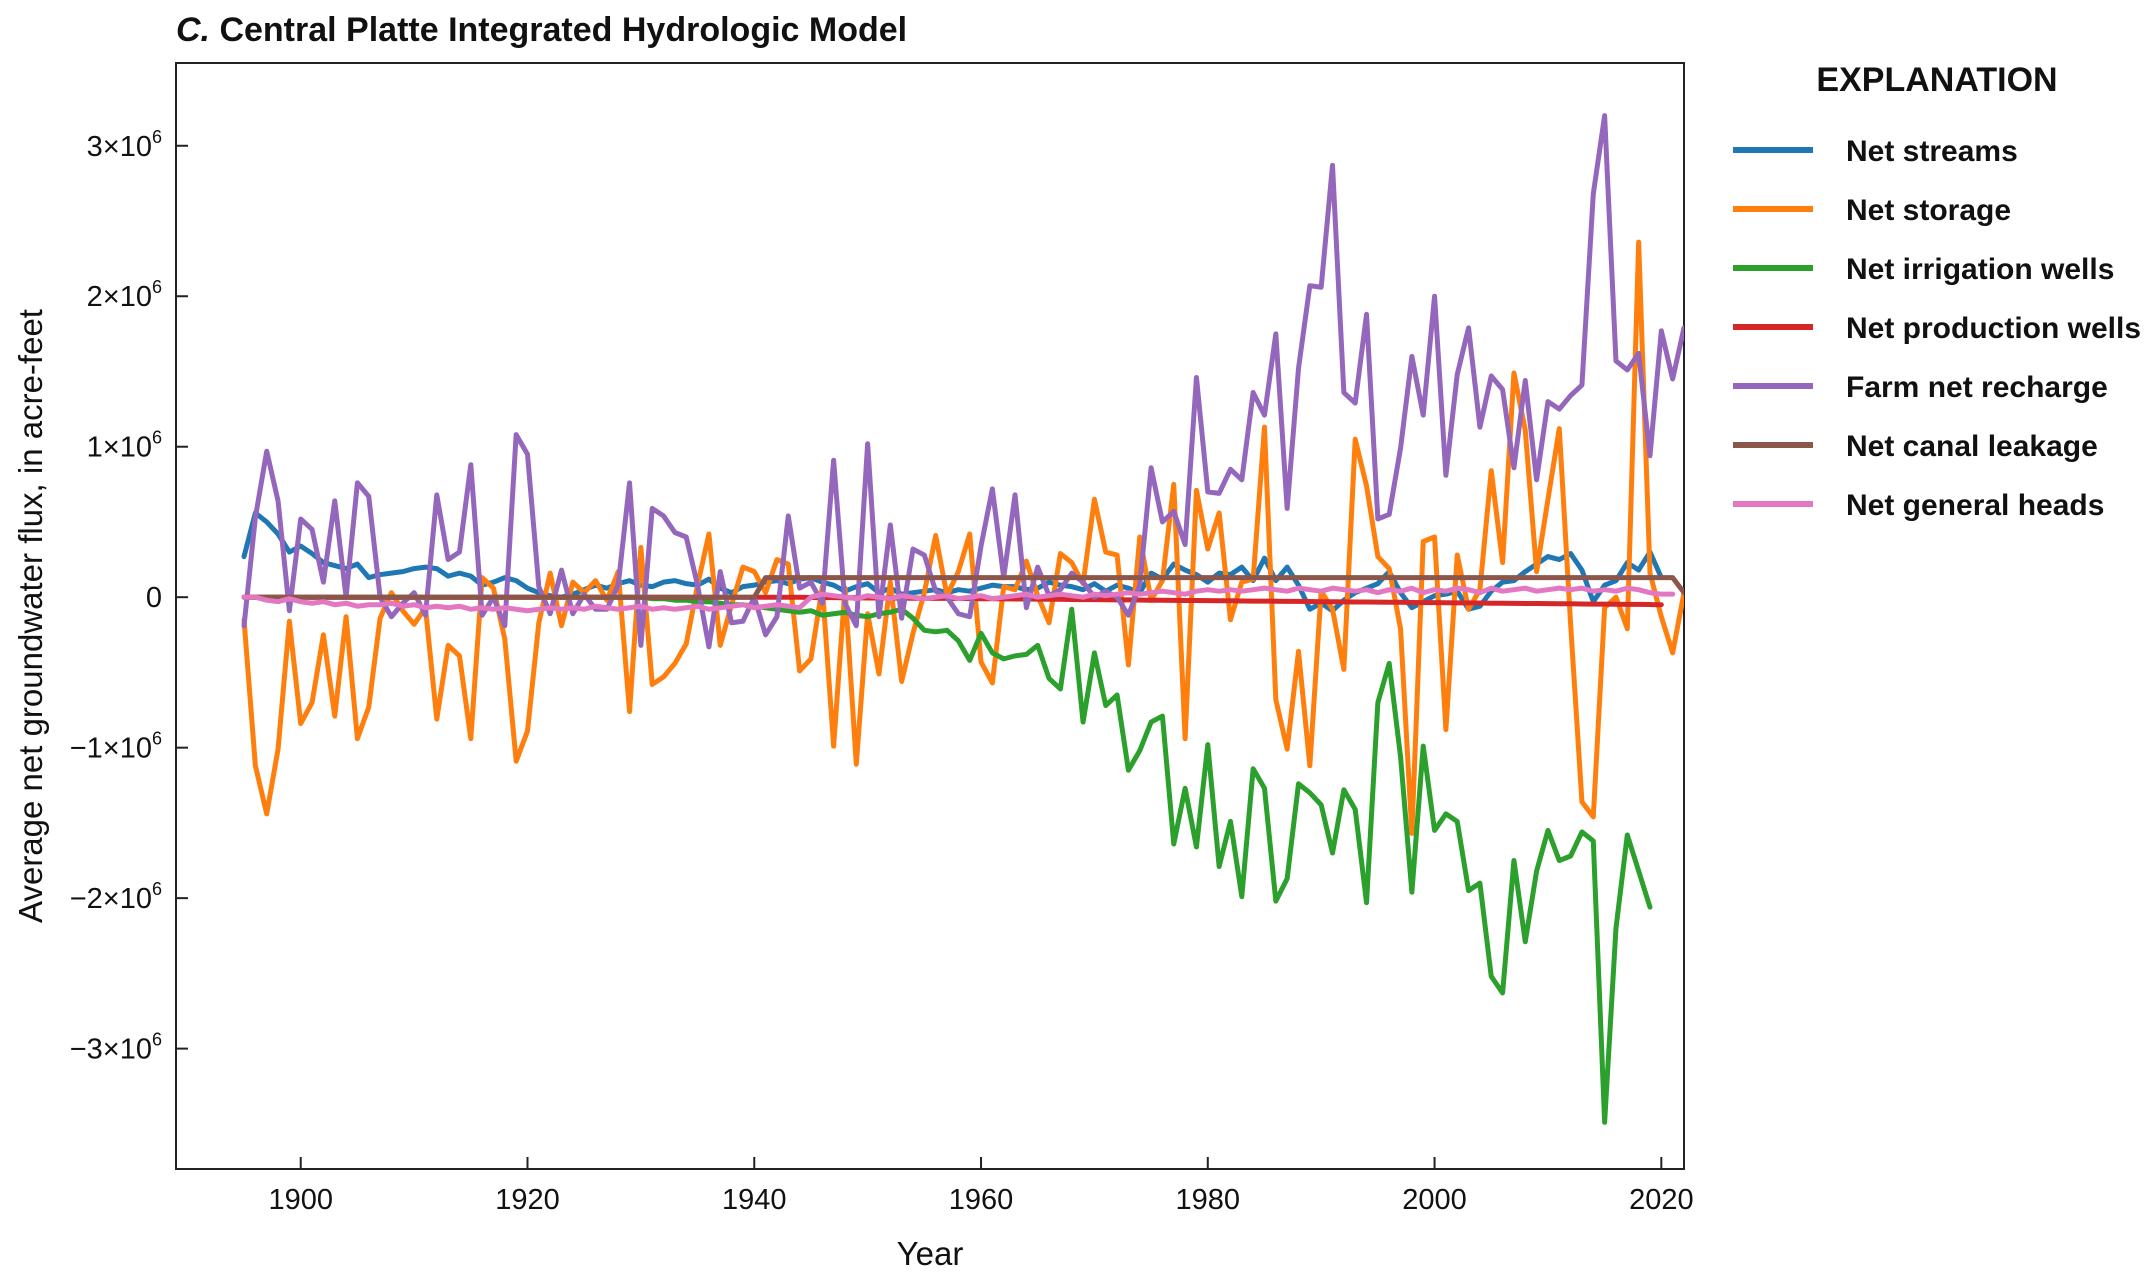 Image resolution: width=2147 pixels, height=1277 pixels. What do you see at coordinates (111, 1050) in the screenshot?
I see `y-tick-mantissa: −3×10` at bounding box center [111, 1050].